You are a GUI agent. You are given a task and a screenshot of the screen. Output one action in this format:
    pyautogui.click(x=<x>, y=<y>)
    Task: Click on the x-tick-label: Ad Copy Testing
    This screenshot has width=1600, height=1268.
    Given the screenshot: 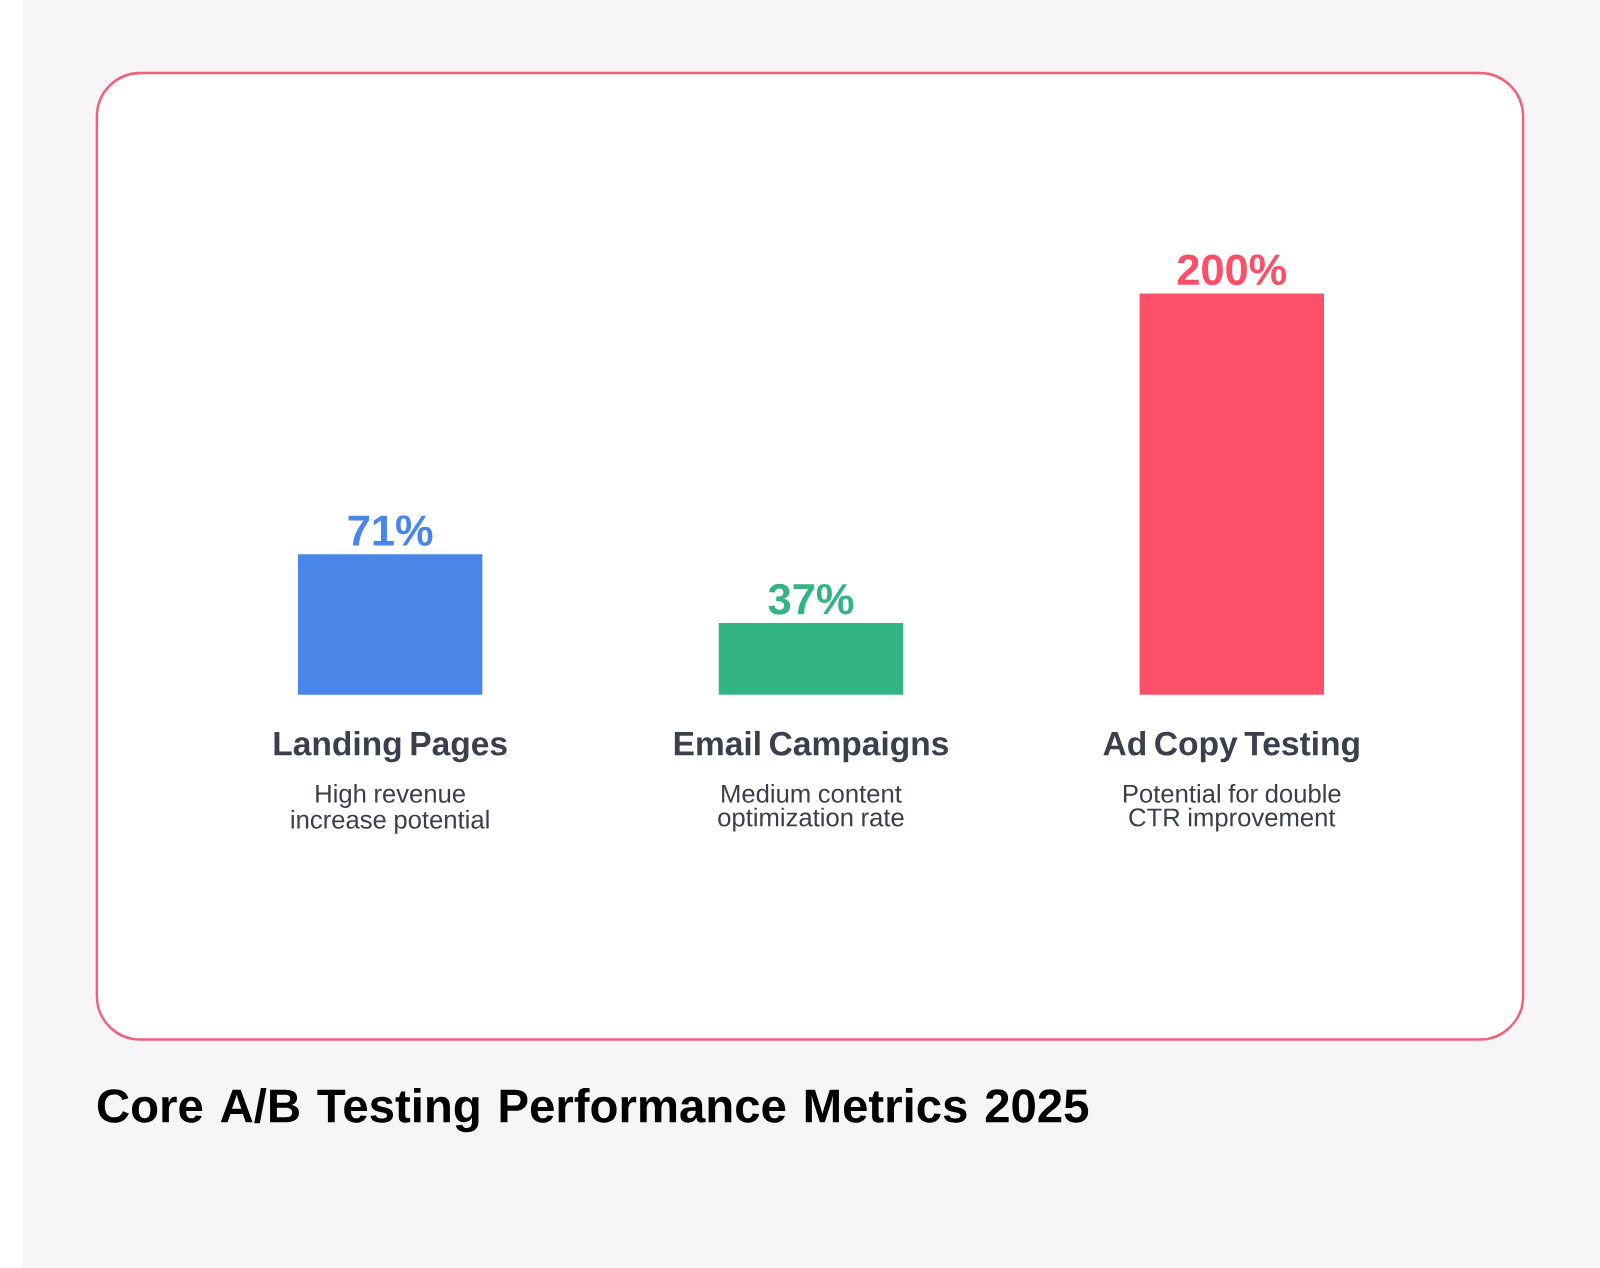 What is the action you would take?
    pyautogui.click(x=1231, y=746)
    